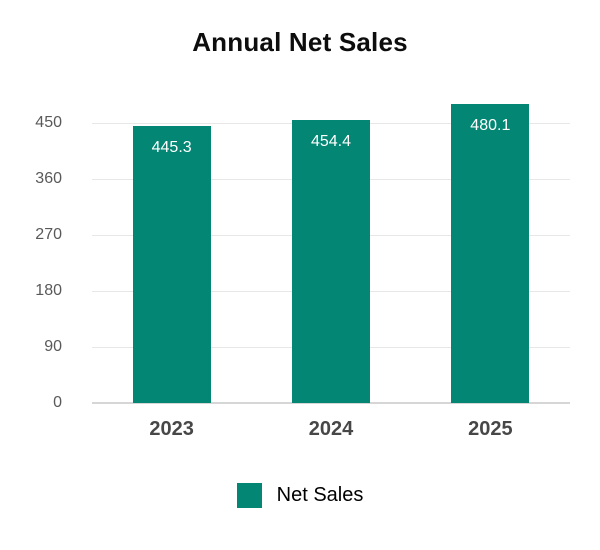 The image size is (600, 550). I want to click on x-axis-category-label: 2025, so click(490, 429).